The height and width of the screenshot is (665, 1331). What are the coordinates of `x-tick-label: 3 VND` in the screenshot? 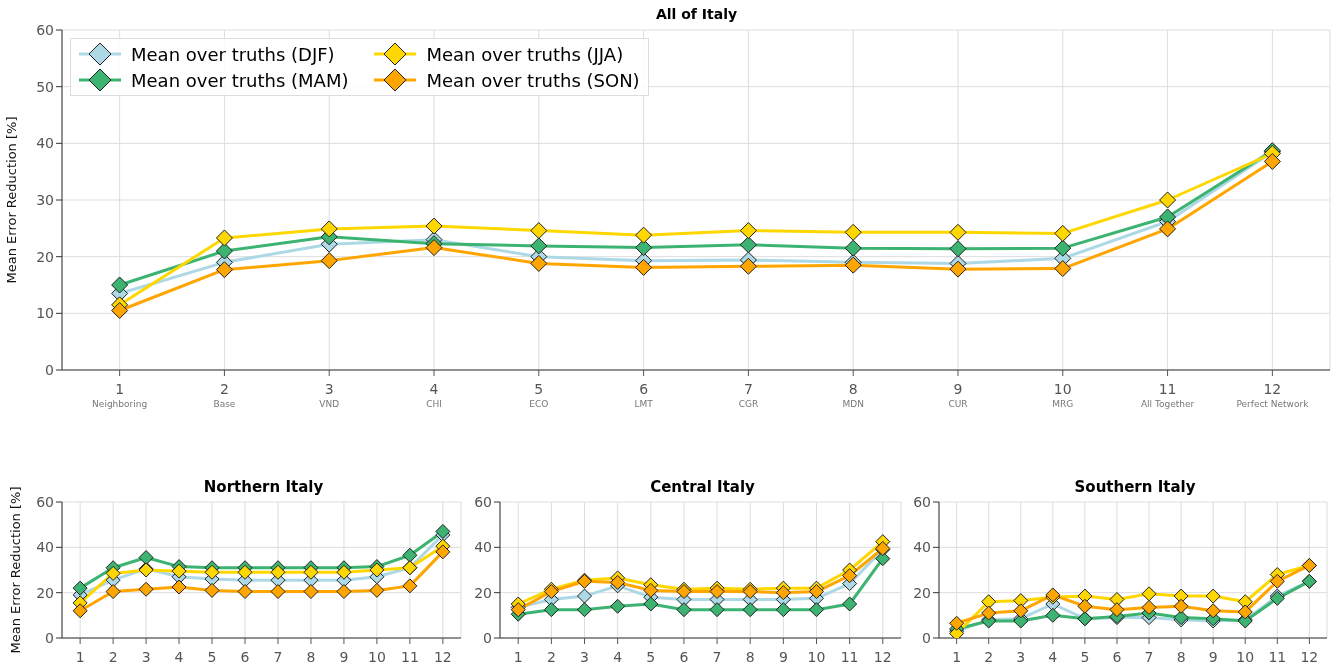 It's located at (329, 395).